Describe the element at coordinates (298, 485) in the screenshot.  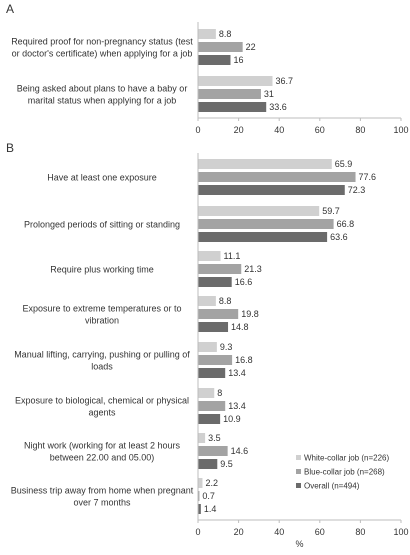
I see `legend-swatch-overall` at that location.